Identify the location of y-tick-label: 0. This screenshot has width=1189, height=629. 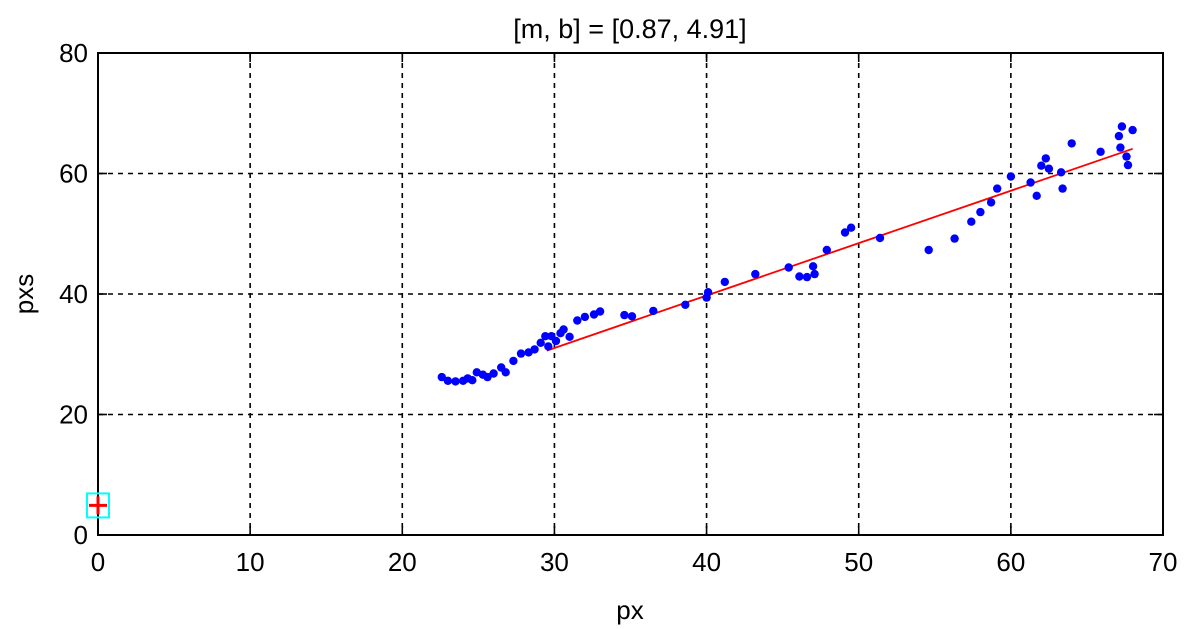
(81, 535).